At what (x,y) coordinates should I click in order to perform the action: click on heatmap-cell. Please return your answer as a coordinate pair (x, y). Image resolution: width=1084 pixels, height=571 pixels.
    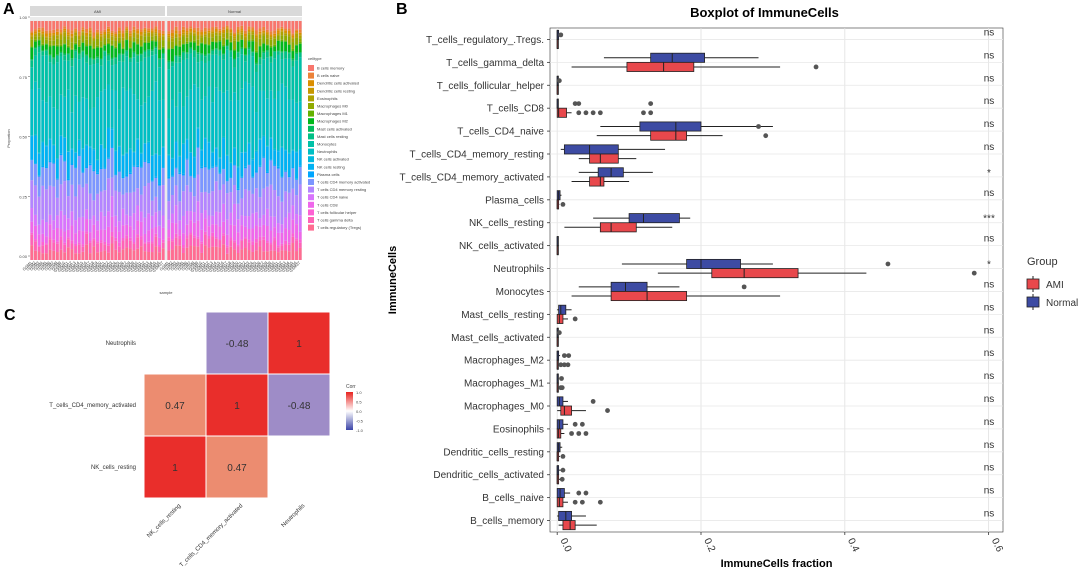
    Looking at the image, I should click on (175, 467).